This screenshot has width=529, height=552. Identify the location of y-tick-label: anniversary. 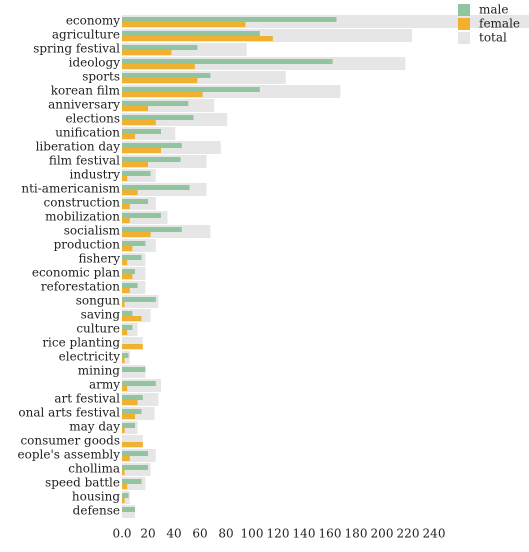
(84, 105).